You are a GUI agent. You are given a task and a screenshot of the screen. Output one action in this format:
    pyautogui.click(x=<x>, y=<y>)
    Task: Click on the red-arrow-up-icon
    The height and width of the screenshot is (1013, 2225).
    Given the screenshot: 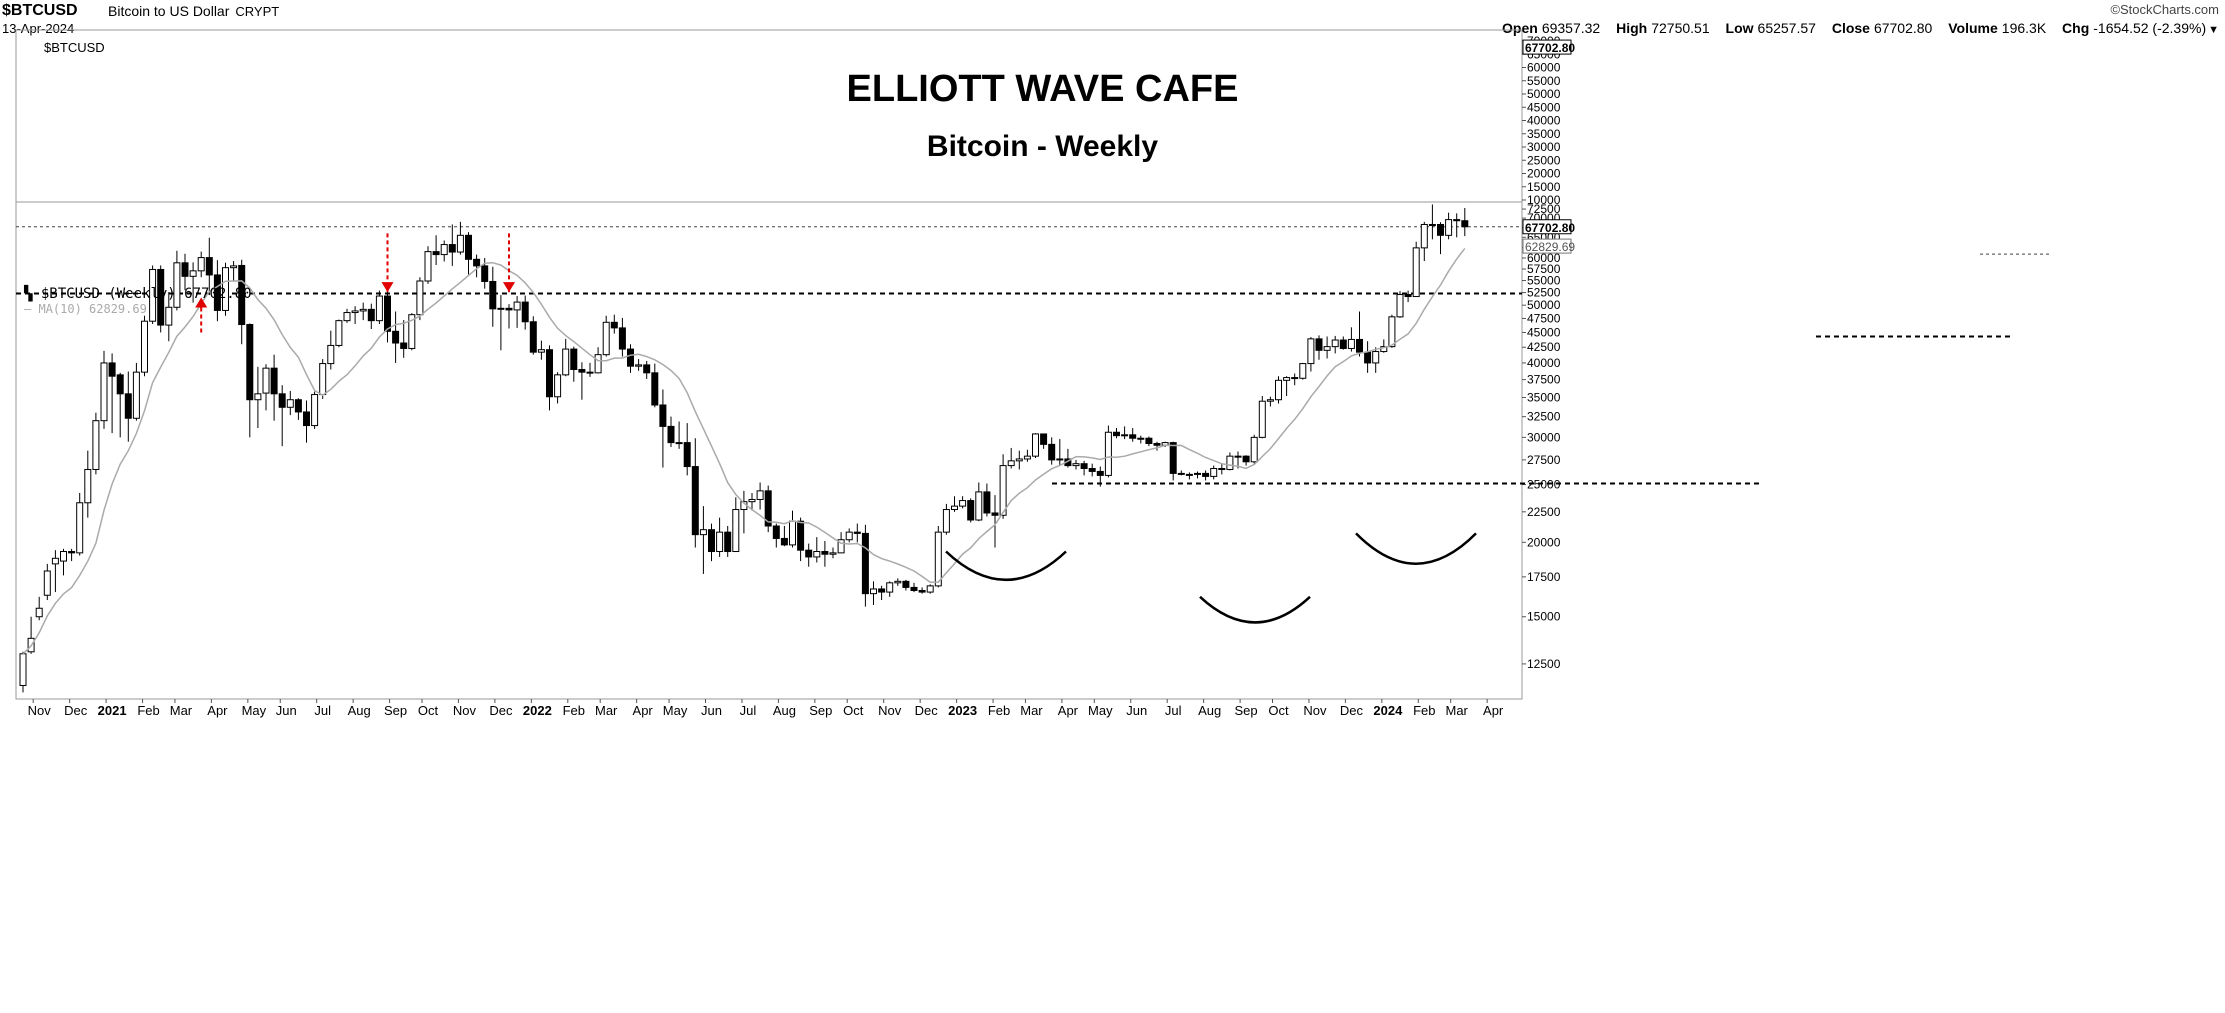 What is the action you would take?
    pyautogui.click(x=201, y=302)
    